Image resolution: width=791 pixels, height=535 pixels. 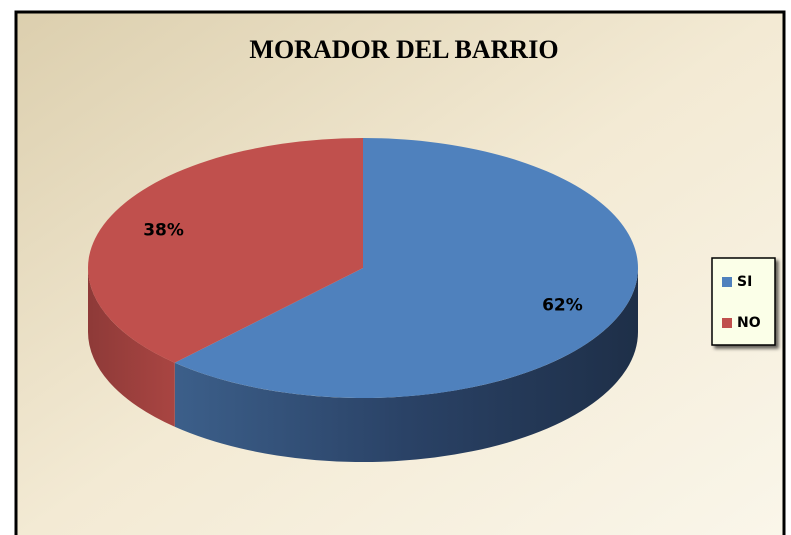 I want to click on slice, so click(x=226, y=250).